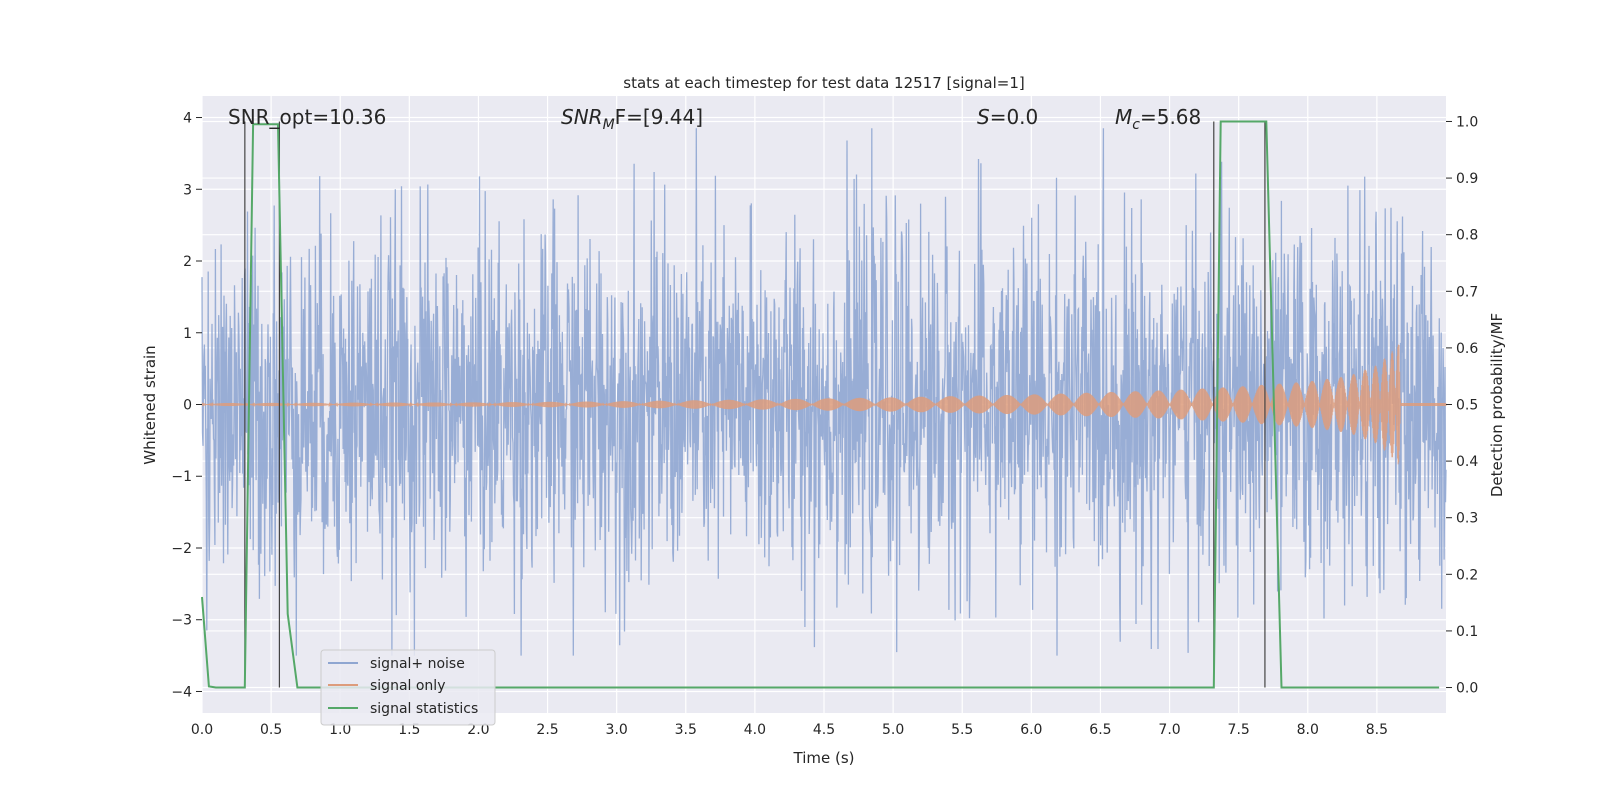 This screenshot has width=1600, height=800. Describe the element at coordinates (181, 549) in the screenshot. I see `left-y-tick-label: −2` at that location.